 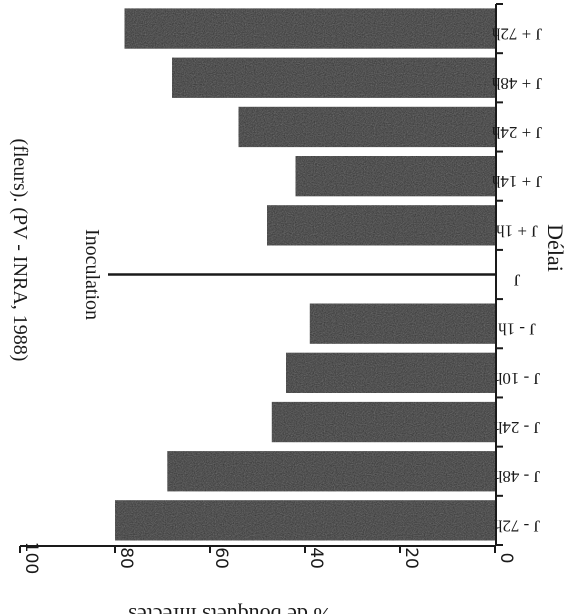 I want to click on bar-j-48h, so click(x=331, y=471).